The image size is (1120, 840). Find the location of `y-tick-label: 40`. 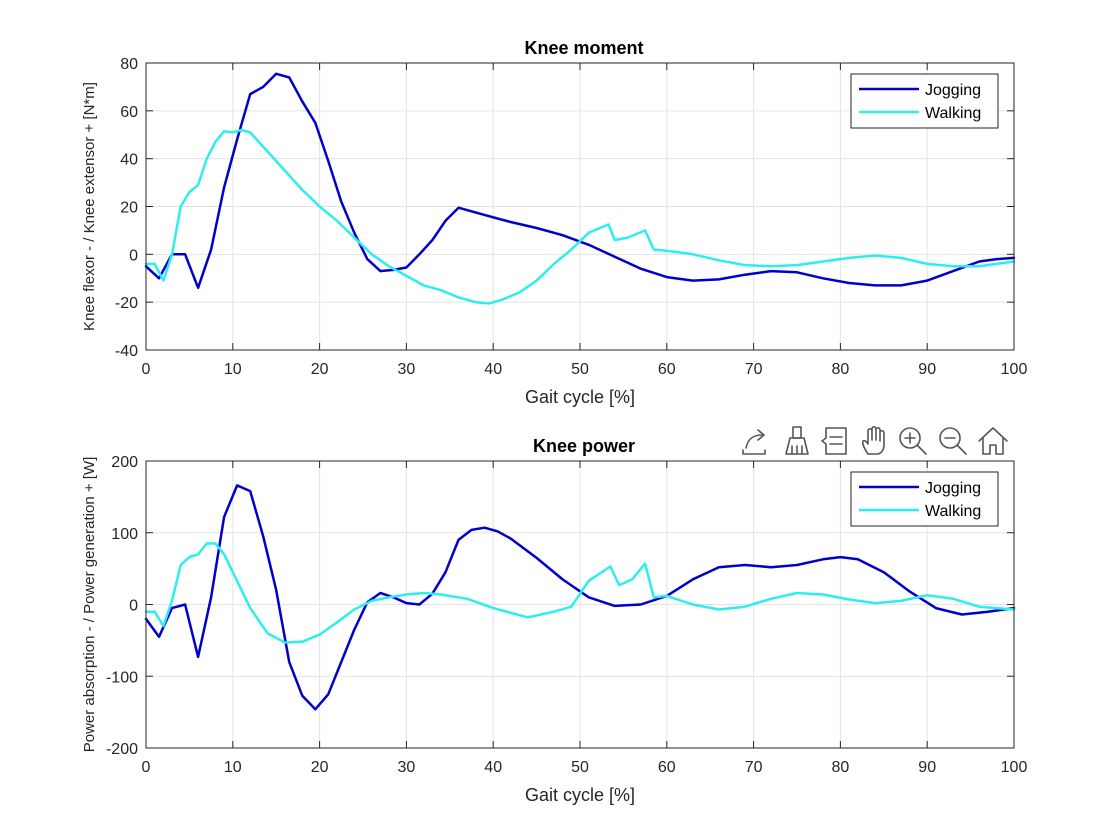

y-tick-label: 40 is located at coordinates (129, 160).